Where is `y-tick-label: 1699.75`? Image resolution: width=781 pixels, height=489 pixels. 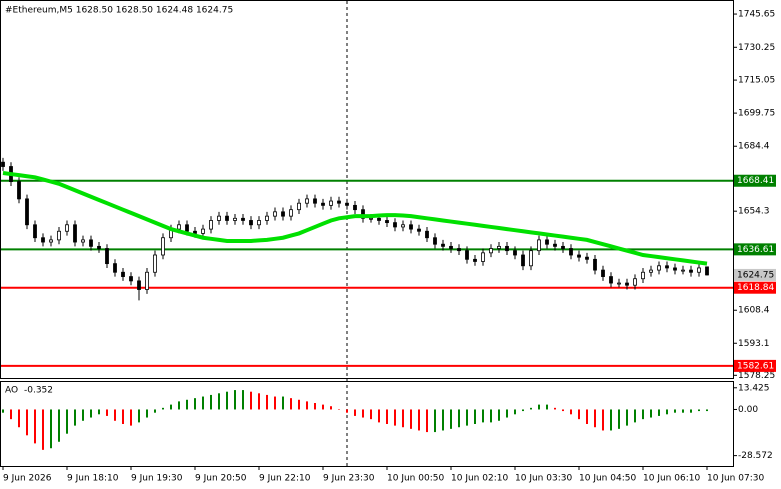 y-tick-label: 1699.75 is located at coordinates (756, 114).